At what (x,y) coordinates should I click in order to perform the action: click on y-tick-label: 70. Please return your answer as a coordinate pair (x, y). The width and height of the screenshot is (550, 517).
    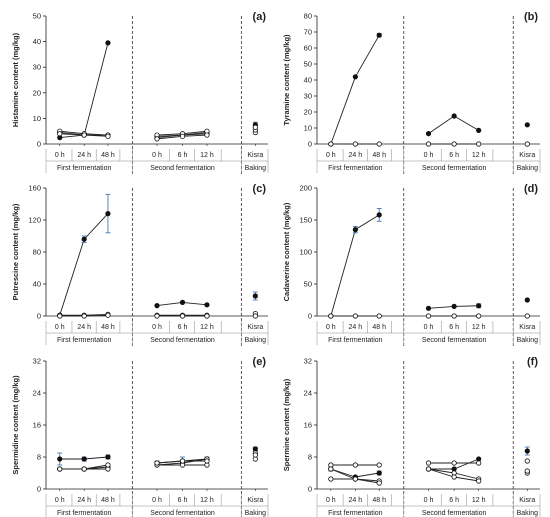
    Looking at the image, I should click on (308, 32).